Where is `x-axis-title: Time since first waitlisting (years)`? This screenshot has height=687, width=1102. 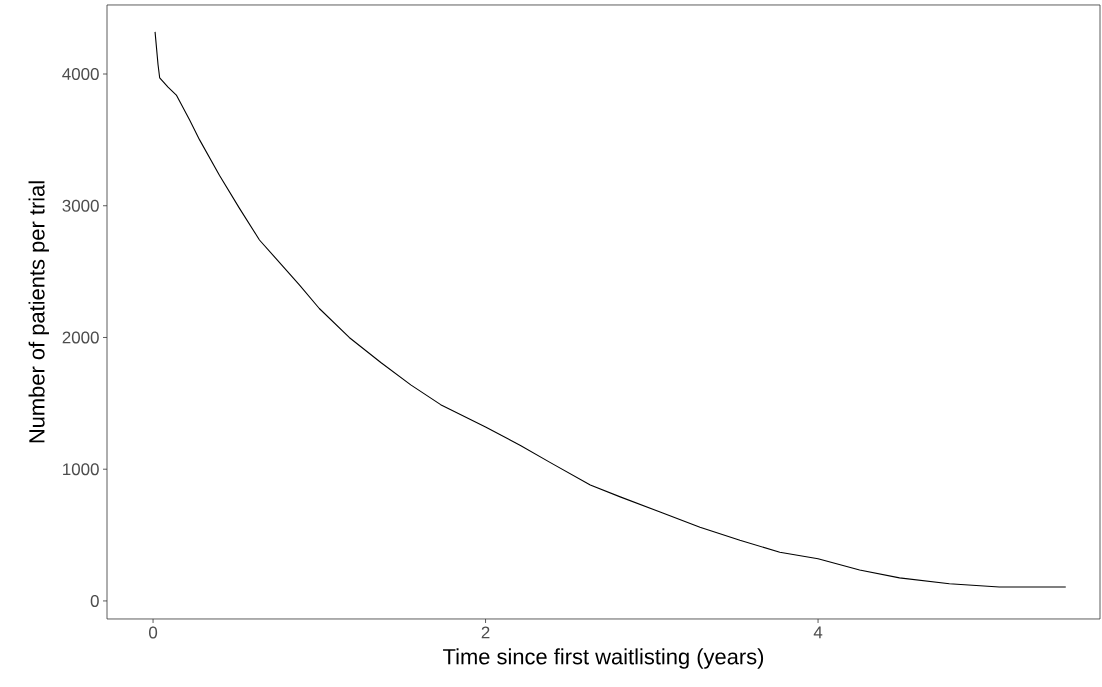 x-axis-title: Time since first waitlisting (years) is located at coordinates (603, 658).